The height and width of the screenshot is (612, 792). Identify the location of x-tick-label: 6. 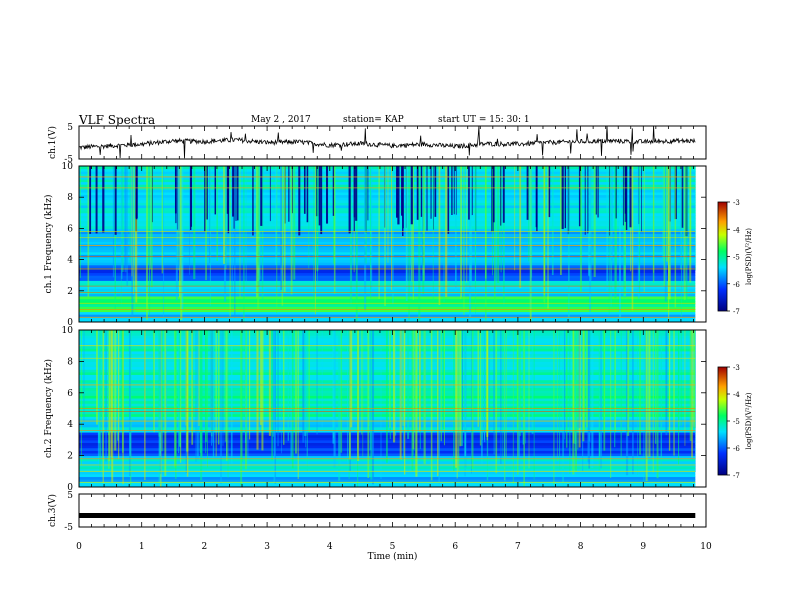
(455, 547).